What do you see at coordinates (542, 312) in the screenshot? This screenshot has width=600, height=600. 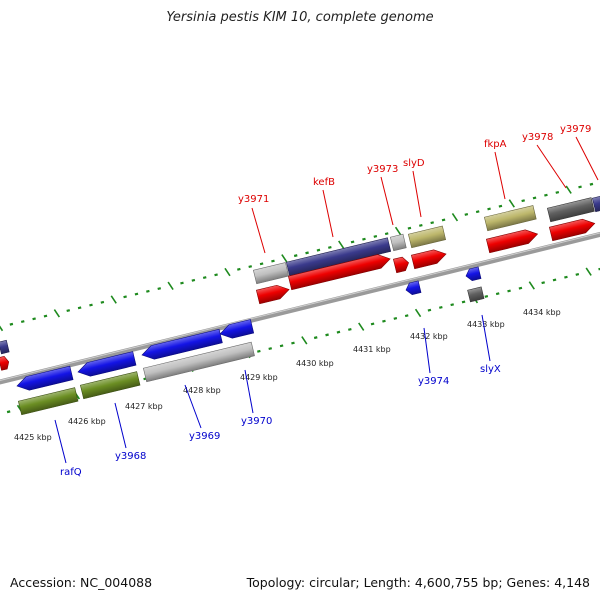 I see `kbp-label: 4434 kbp` at bounding box center [542, 312].